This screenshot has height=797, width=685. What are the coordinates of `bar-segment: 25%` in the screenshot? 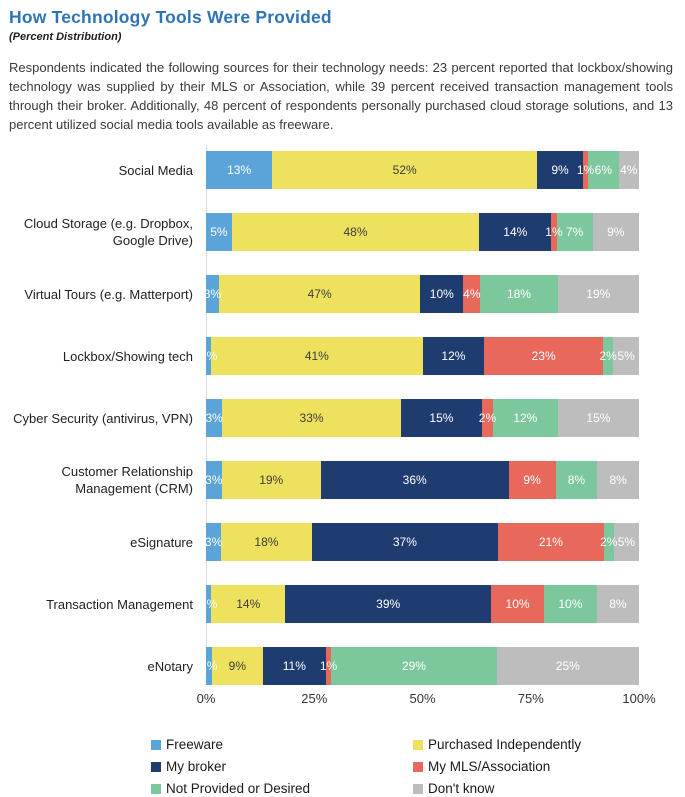 It's located at (568, 666).